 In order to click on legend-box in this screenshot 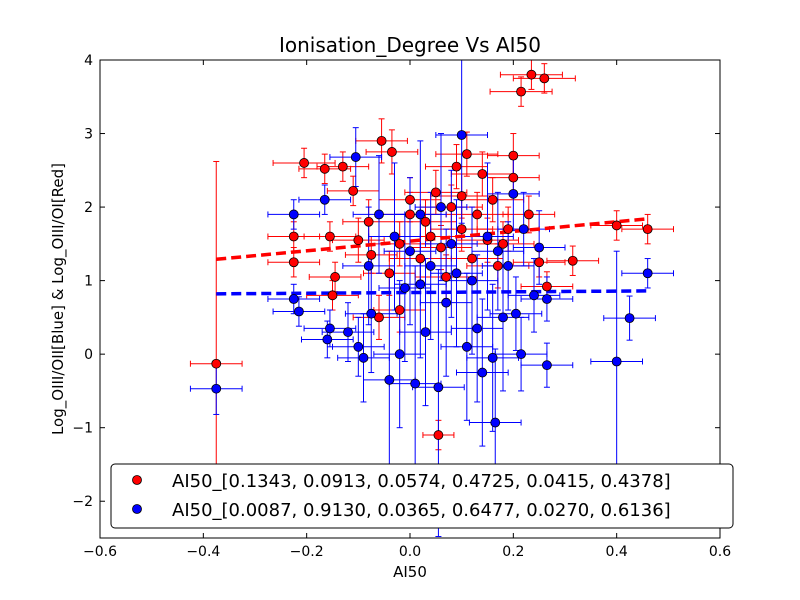, I will do `click(422, 496)`.